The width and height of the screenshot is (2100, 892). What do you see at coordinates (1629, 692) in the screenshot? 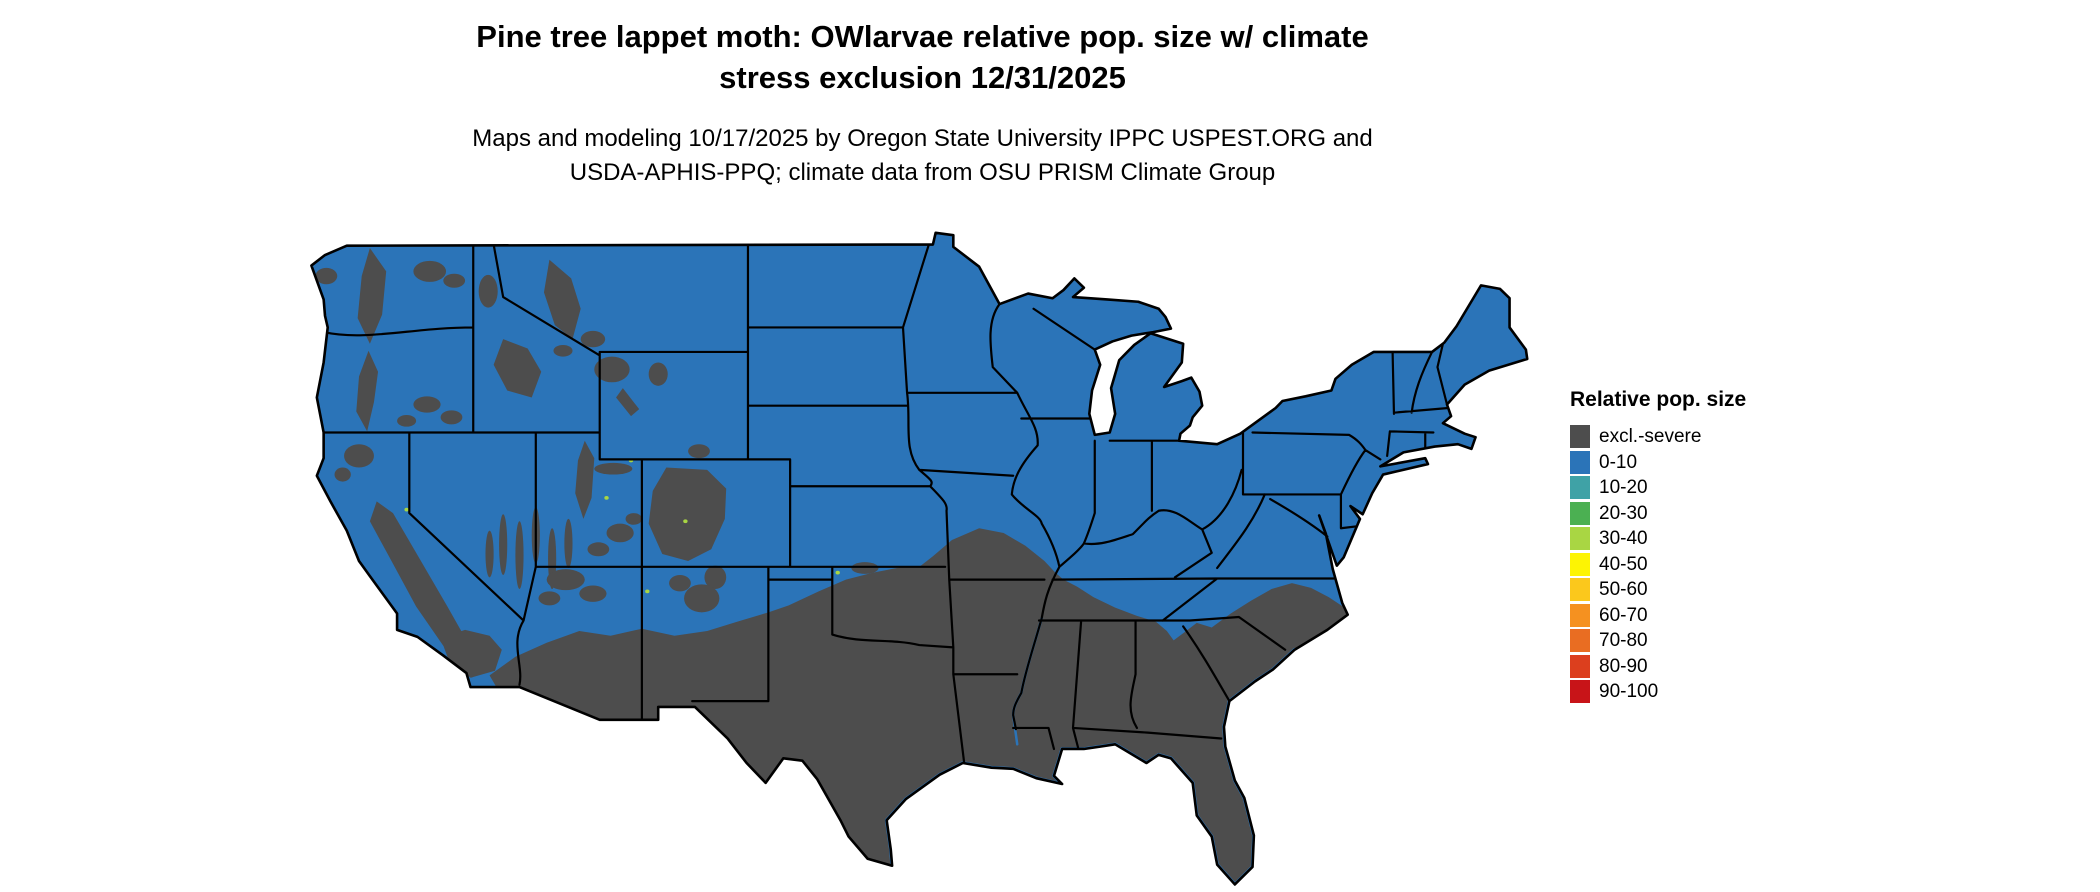
I see `legend-item-label: 90-100` at bounding box center [1629, 692].